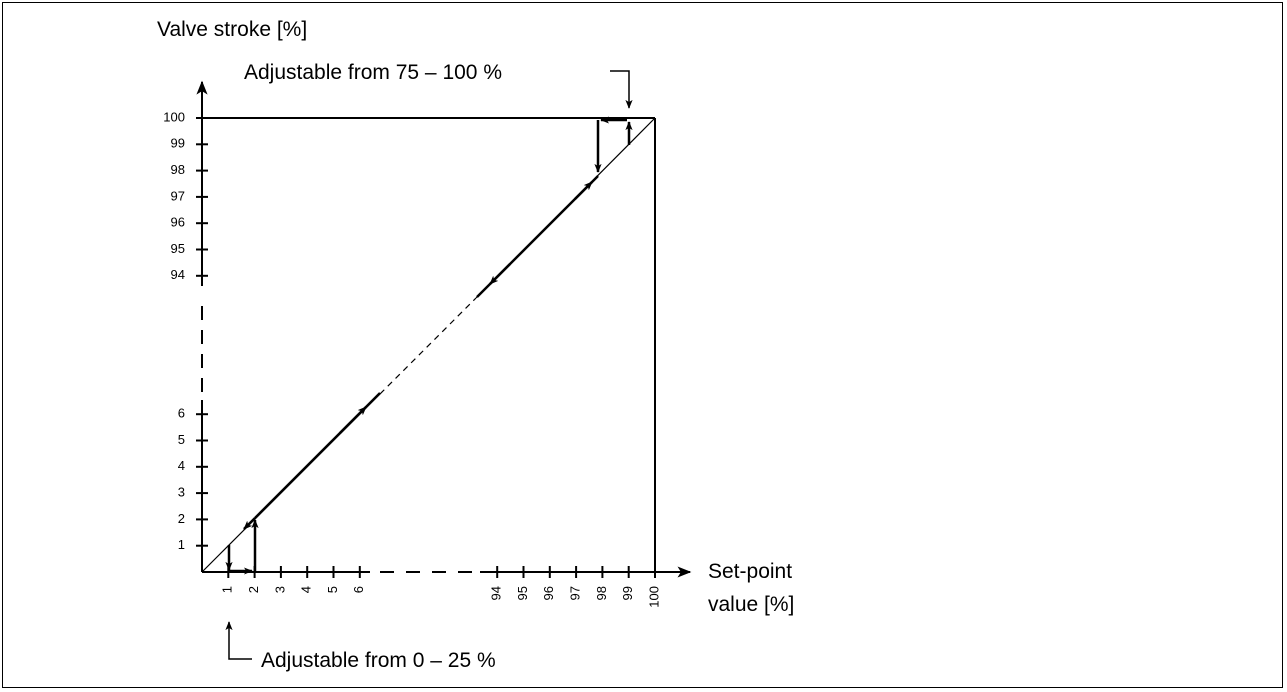 This screenshot has width=1287, height=692. Describe the element at coordinates (253, 589) in the screenshot. I see `x-tick-label-2: 2` at that location.